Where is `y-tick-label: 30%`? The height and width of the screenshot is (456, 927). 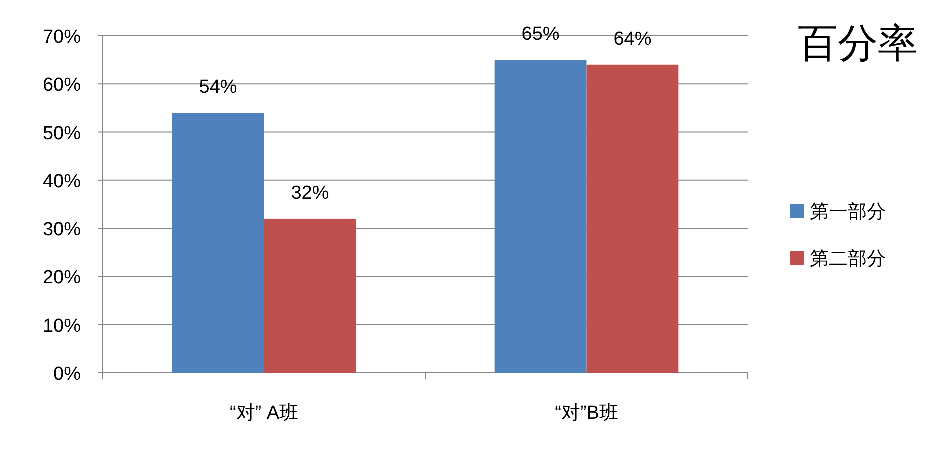
y-tick-label: 30% is located at coordinates (62, 230).